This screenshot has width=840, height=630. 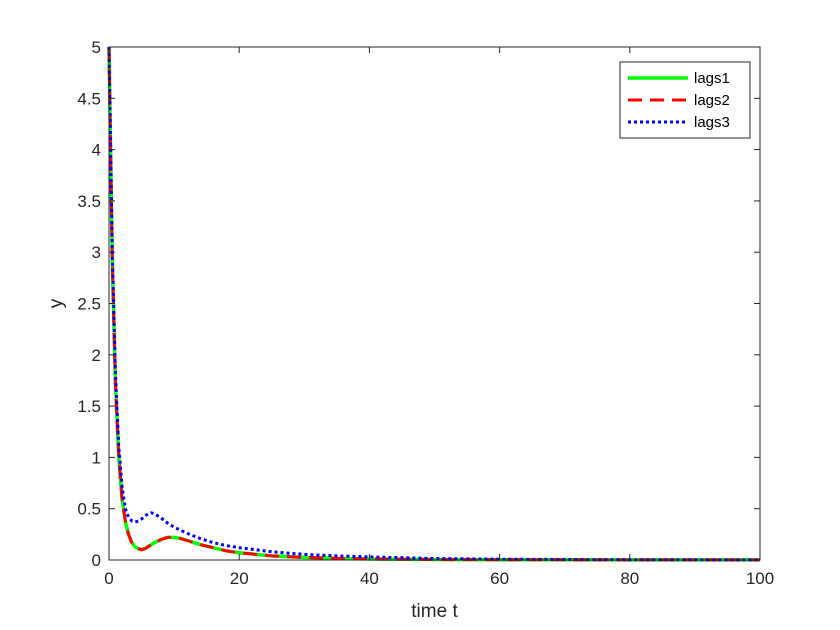 What do you see at coordinates (629, 578) in the screenshot?
I see `x-tick-label: 80` at bounding box center [629, 578].